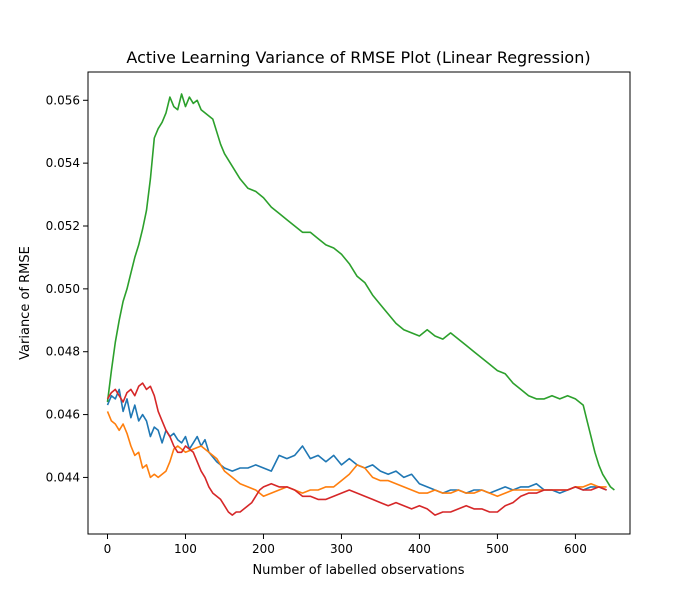 This screenshot has height=604, width=700. What do you see at coordinates (63, 352) in the screenshot?
I see `y-tick-label: 0.048` at bounding box center [63, 352].